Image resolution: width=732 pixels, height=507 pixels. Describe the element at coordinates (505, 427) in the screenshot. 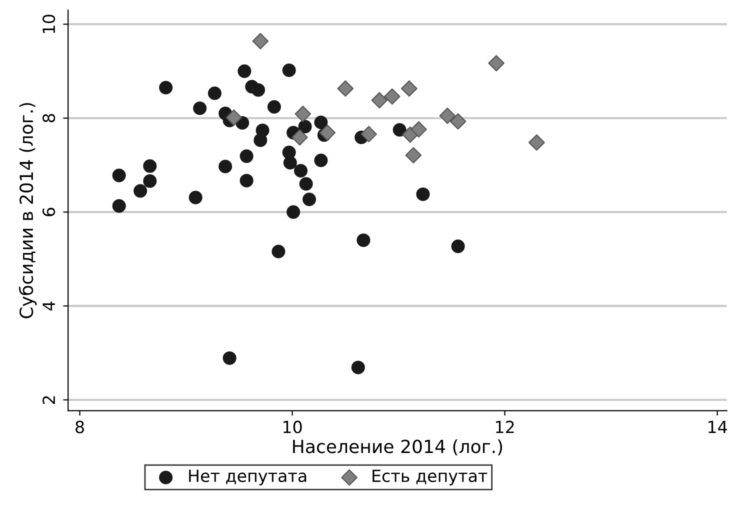

I see `x-tick-label: 12` at that location.